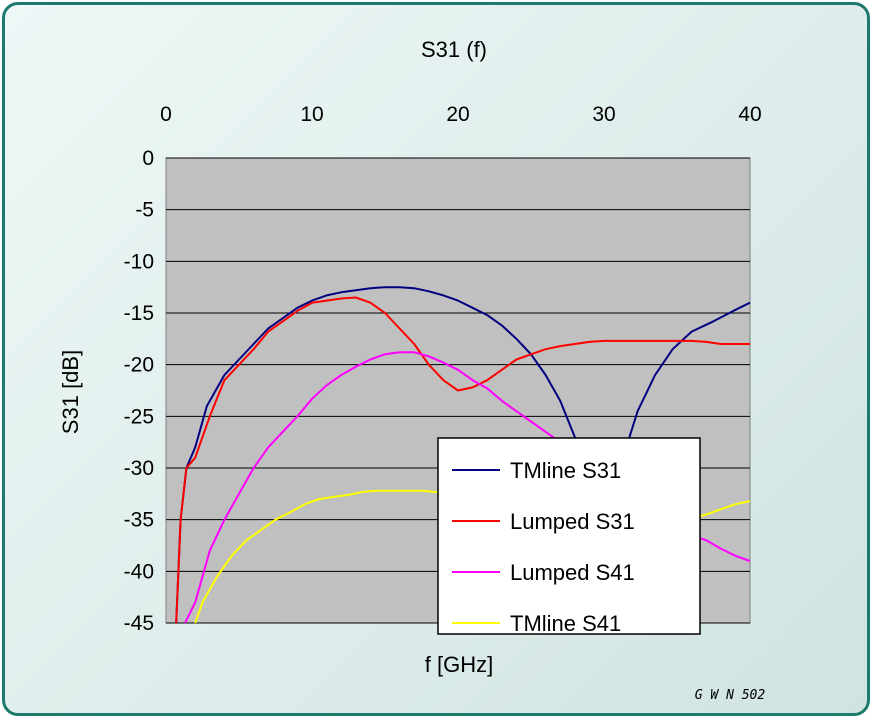  What do you see at coordinates (166, 114) in the screenshot?
I see `x-tick-label: 0` at bounding box center [166, 114].